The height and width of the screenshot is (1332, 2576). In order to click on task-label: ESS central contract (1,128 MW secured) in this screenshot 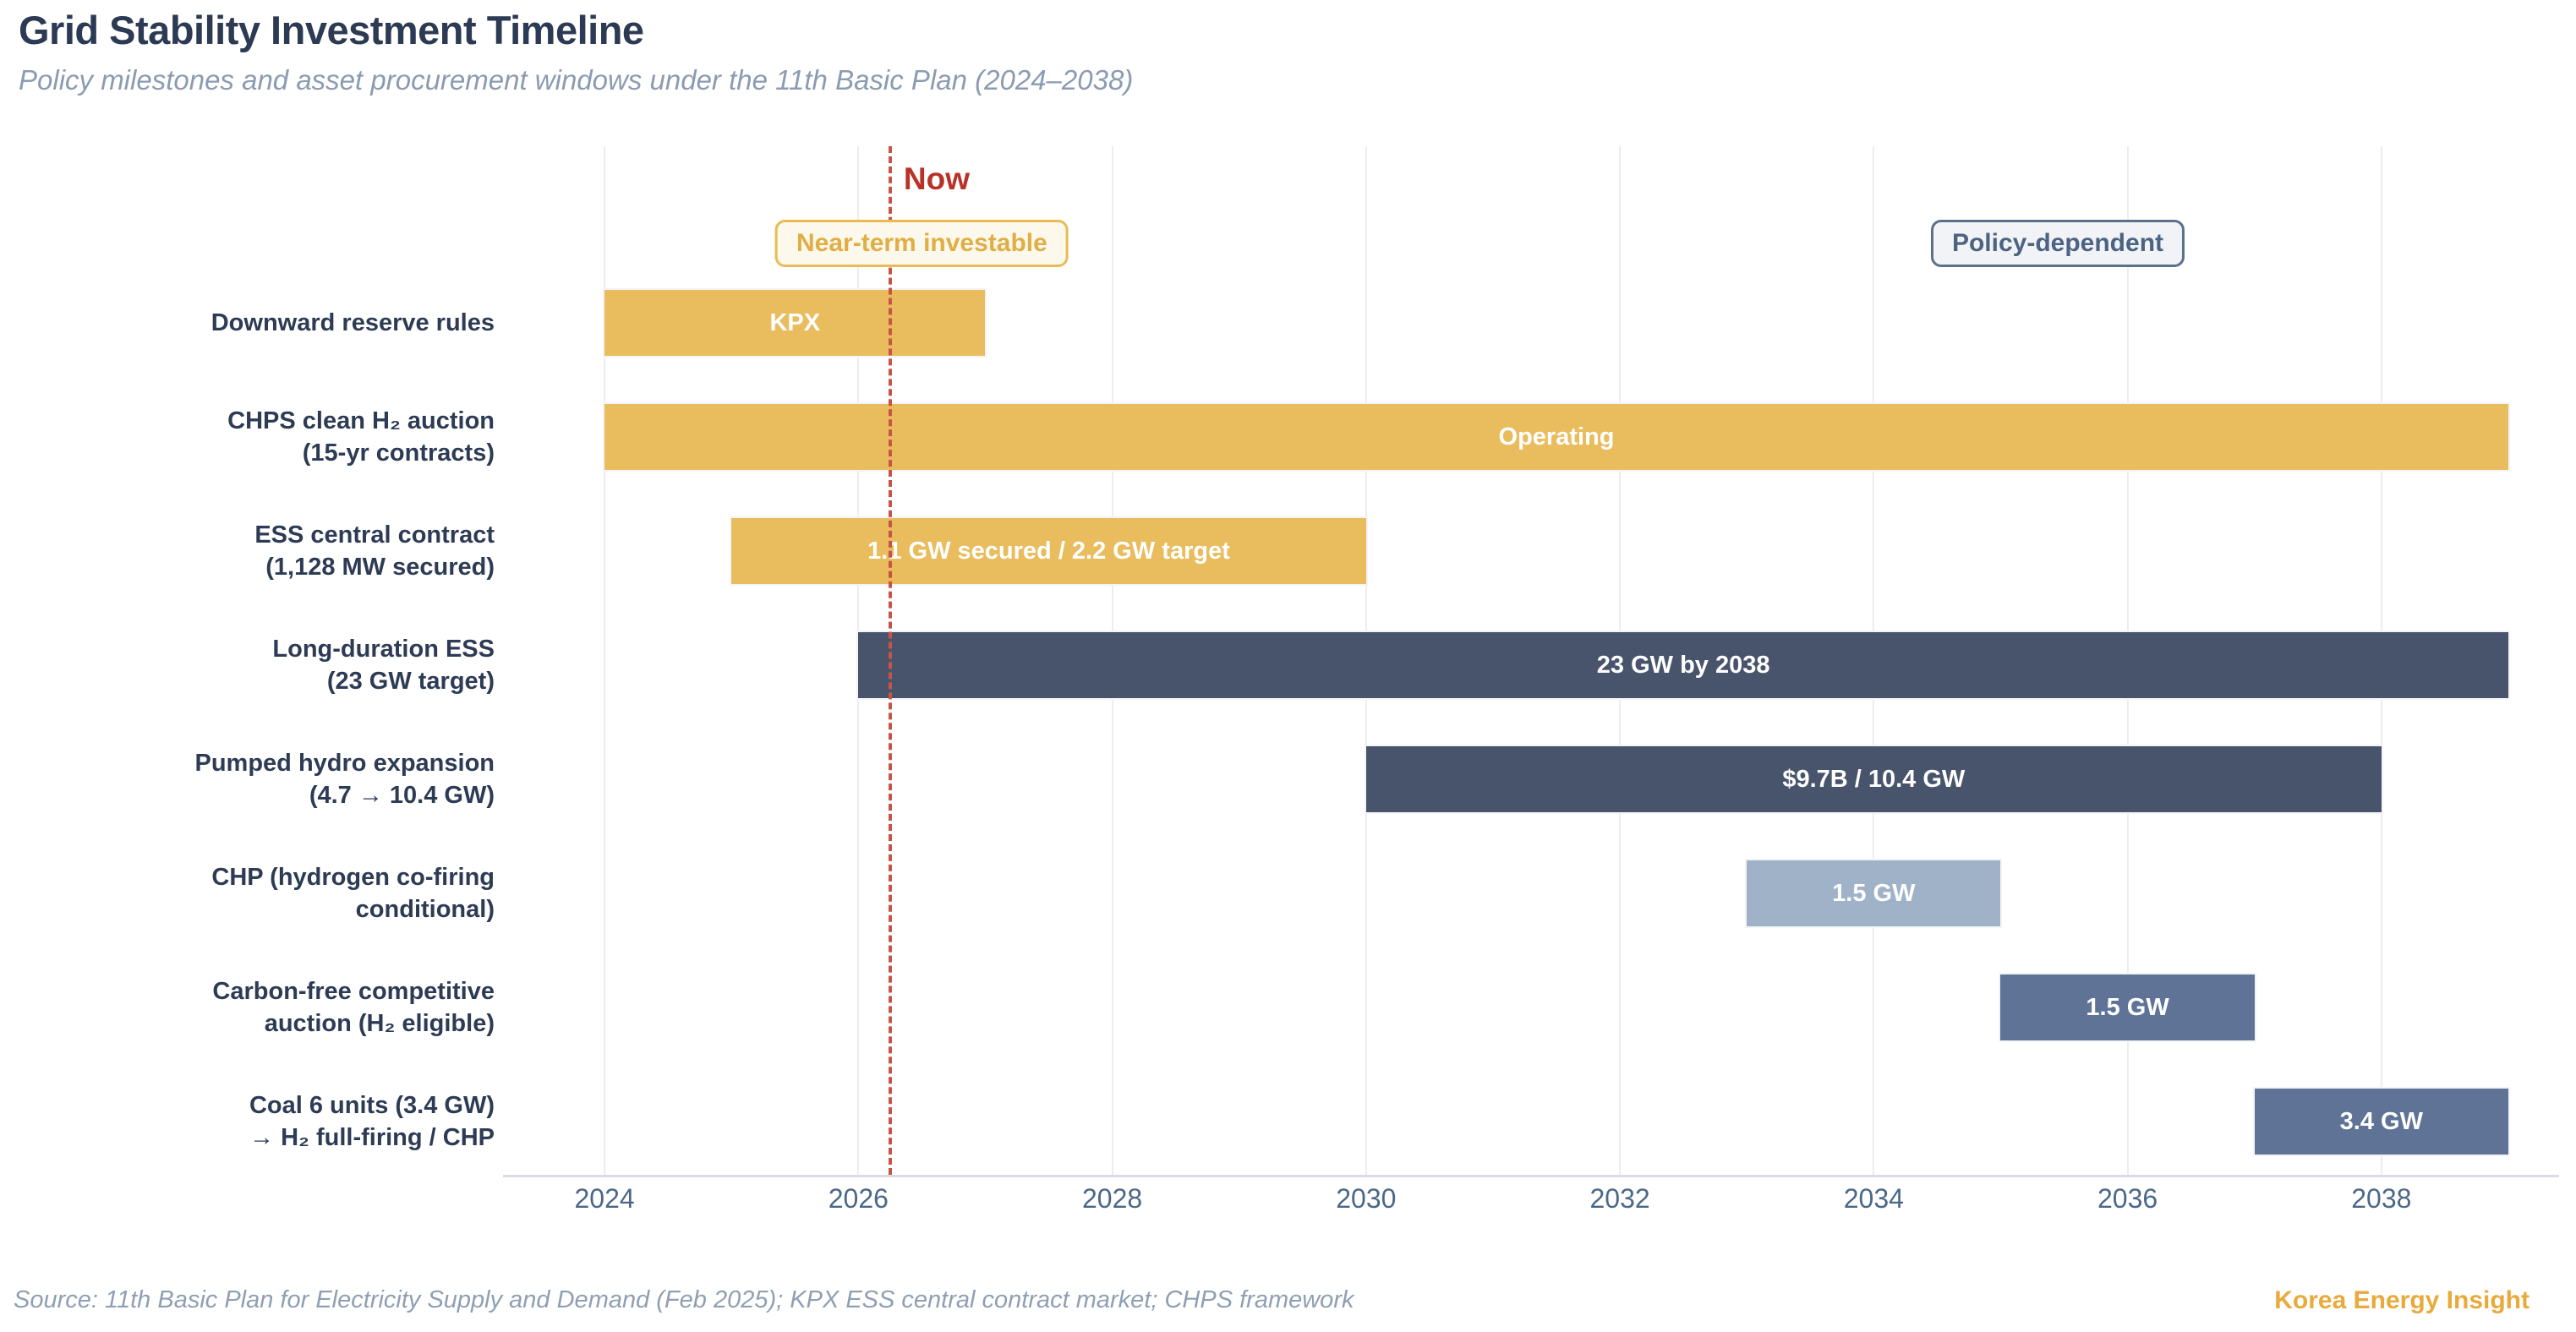, I will do `click(375, 551)`.